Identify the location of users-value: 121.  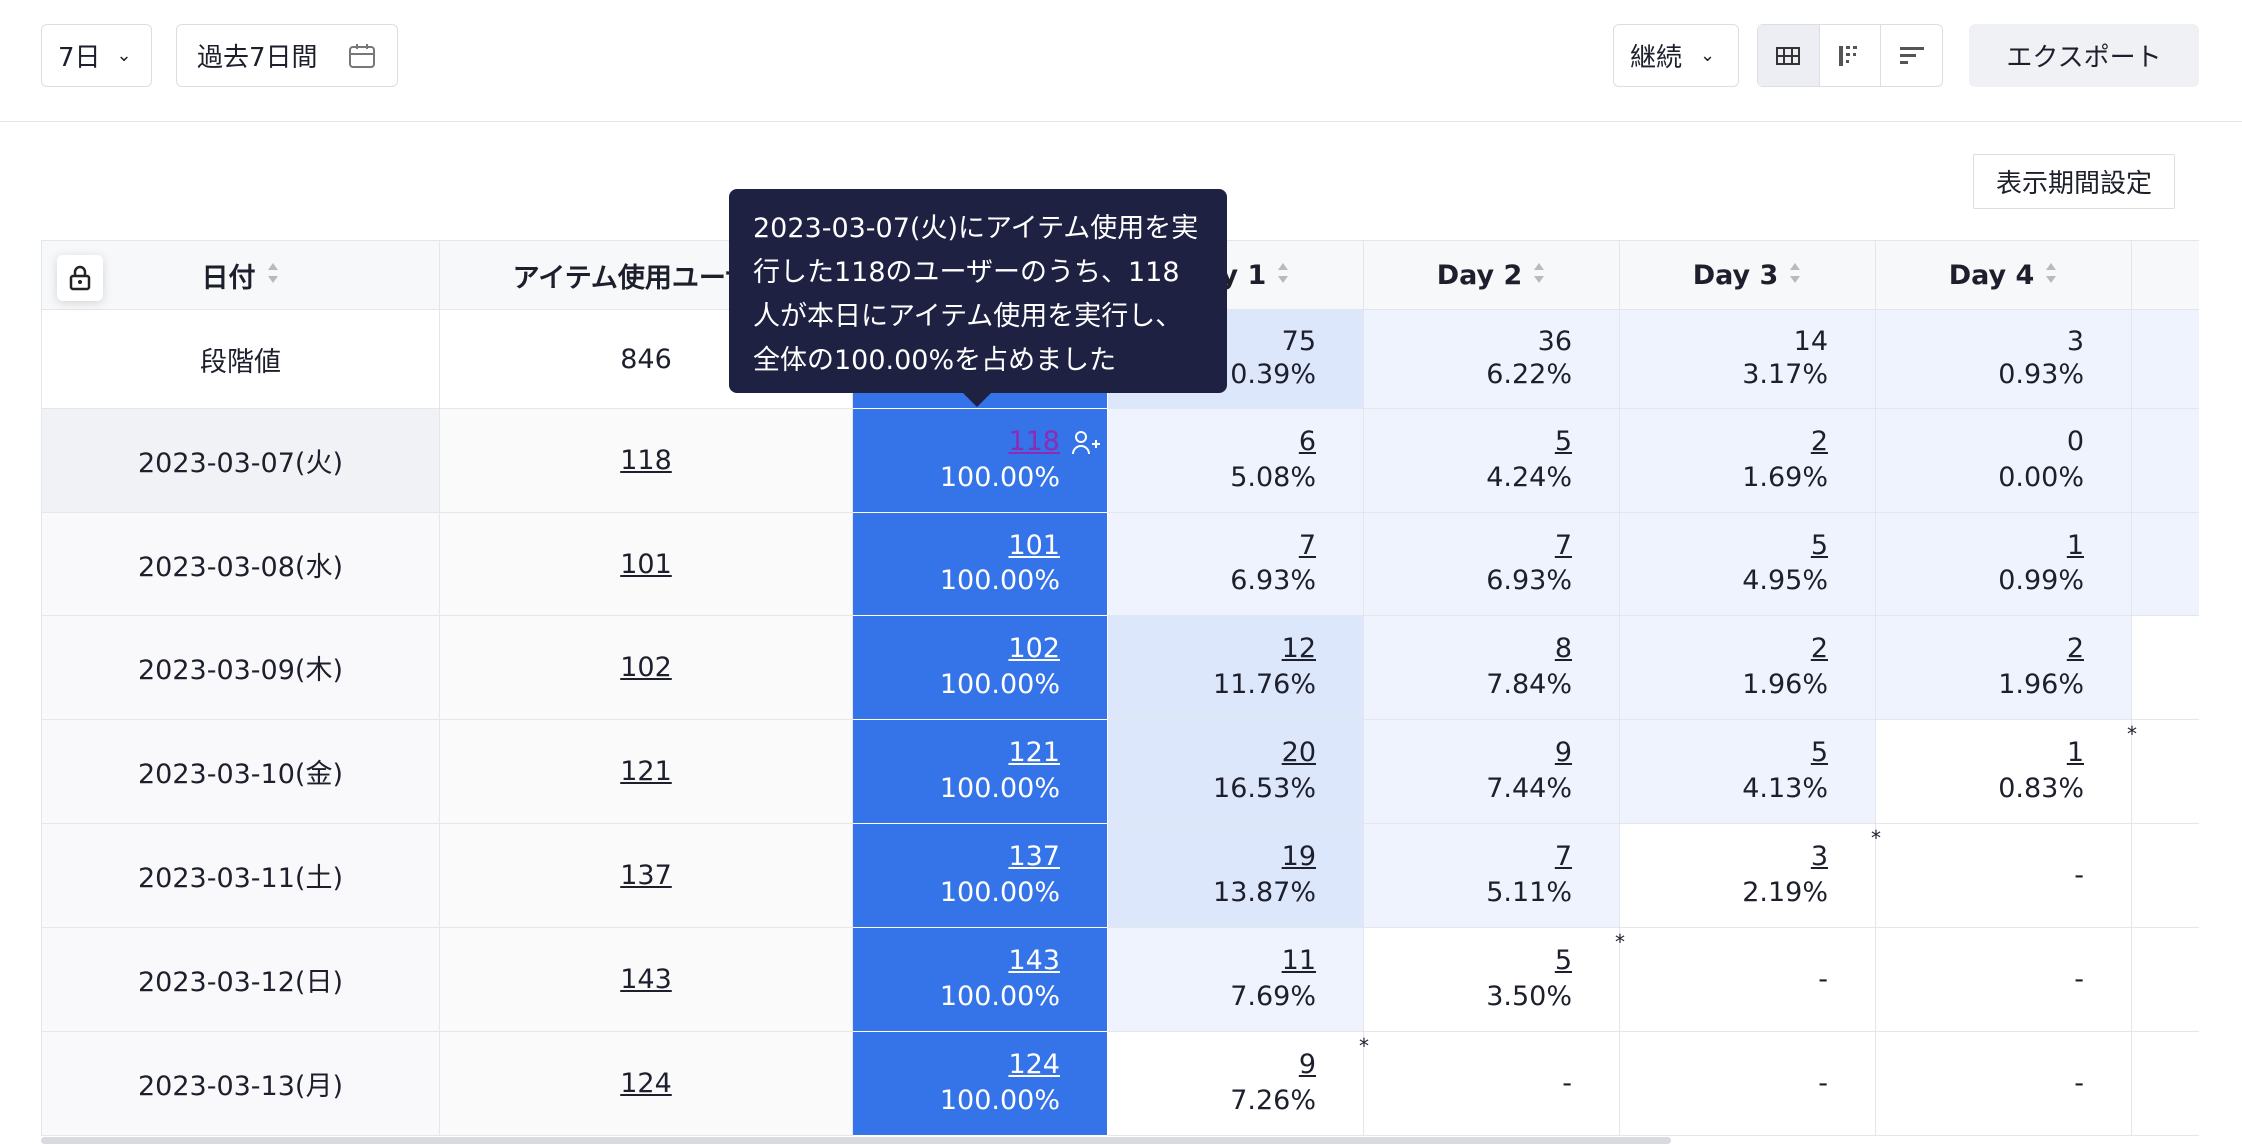
(646, 771).